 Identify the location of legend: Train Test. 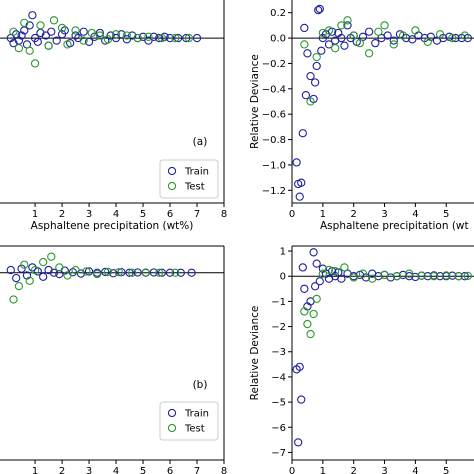
(189, 421).